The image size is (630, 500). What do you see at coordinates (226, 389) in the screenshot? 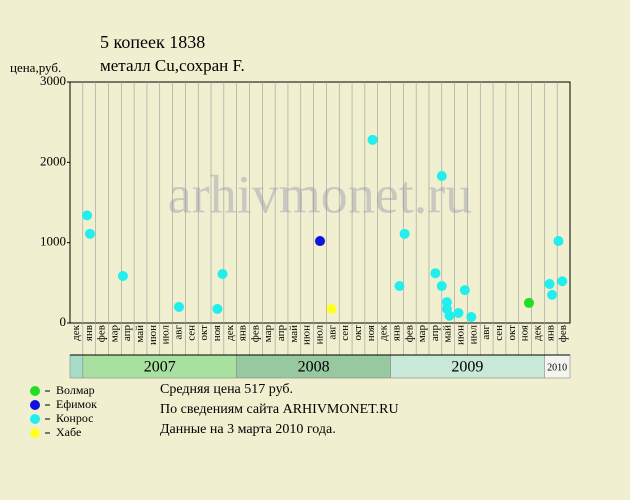
I see `note: Средняя цена 517 руб.` at bounding box center [226, 389].